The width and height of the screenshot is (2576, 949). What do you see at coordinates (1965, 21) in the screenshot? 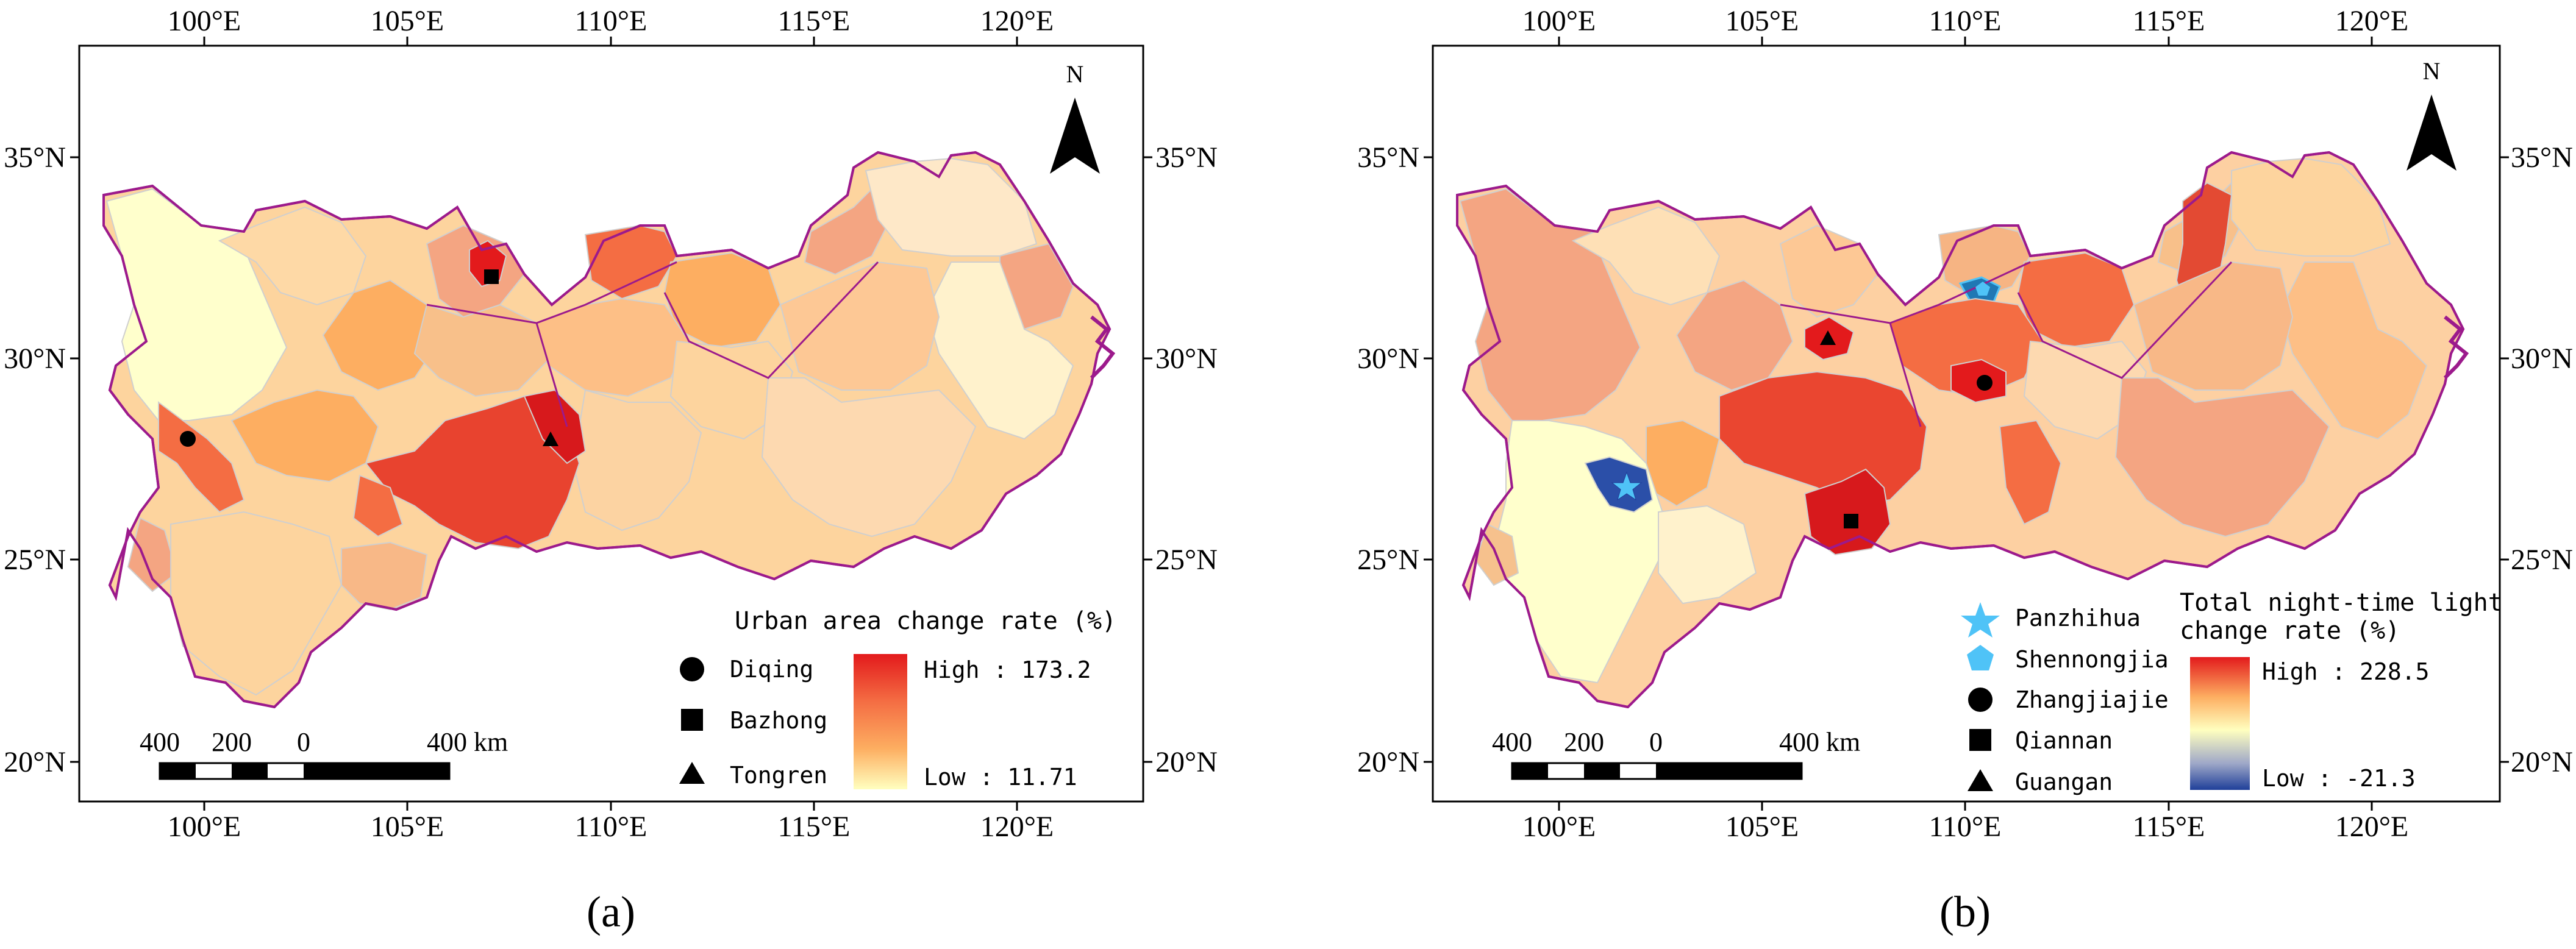
I see `lon-label-top: 110°E` at bounding box center [1965, 21].